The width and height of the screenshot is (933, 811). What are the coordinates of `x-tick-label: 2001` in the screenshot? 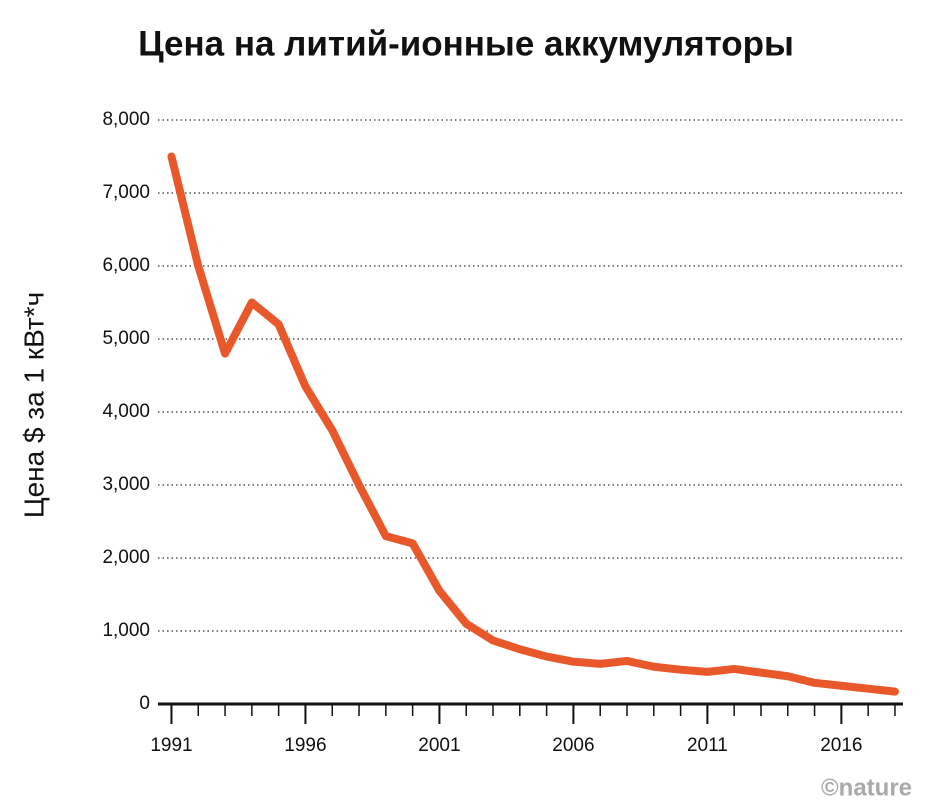 It's located at (439, 745).